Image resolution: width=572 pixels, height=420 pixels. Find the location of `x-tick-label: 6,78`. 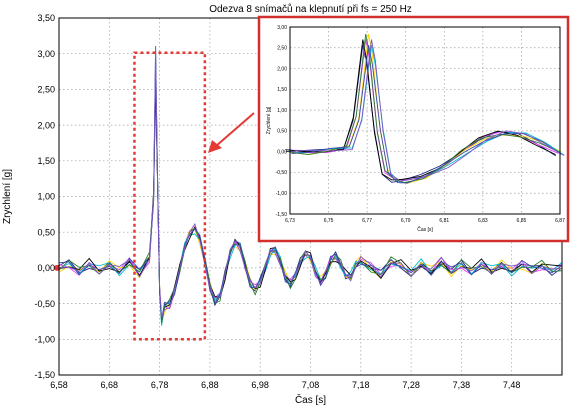

x-tick-label: 6,78 is located at coordinates (160, 385).